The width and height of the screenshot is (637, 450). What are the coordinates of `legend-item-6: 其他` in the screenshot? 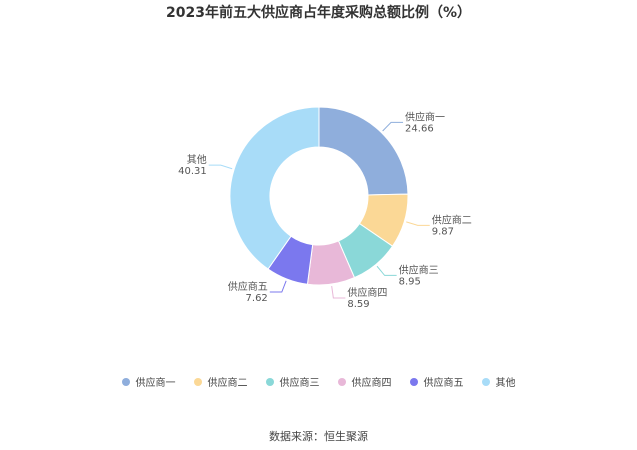 It's located at (498, 381).